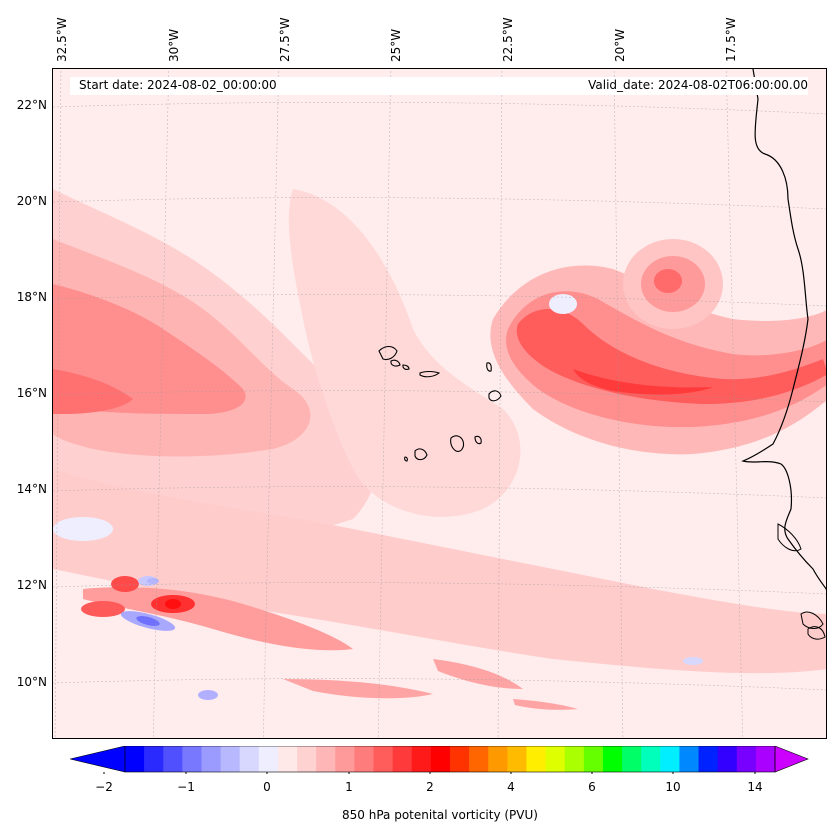 Image resolution: width=837 pixels, height=836 pixels. I want to click on colorbar-border, so click(450, 759).